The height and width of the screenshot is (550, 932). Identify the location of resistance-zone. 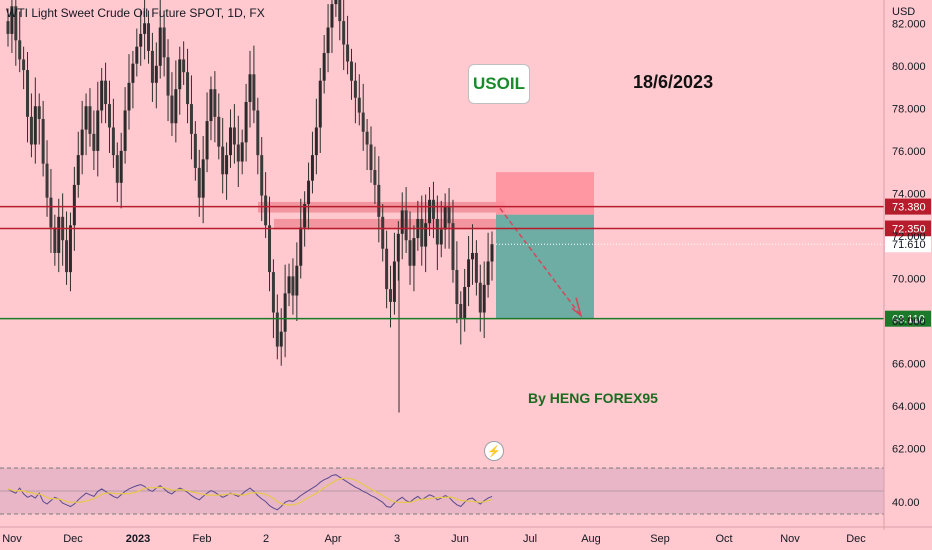
(386, 224).